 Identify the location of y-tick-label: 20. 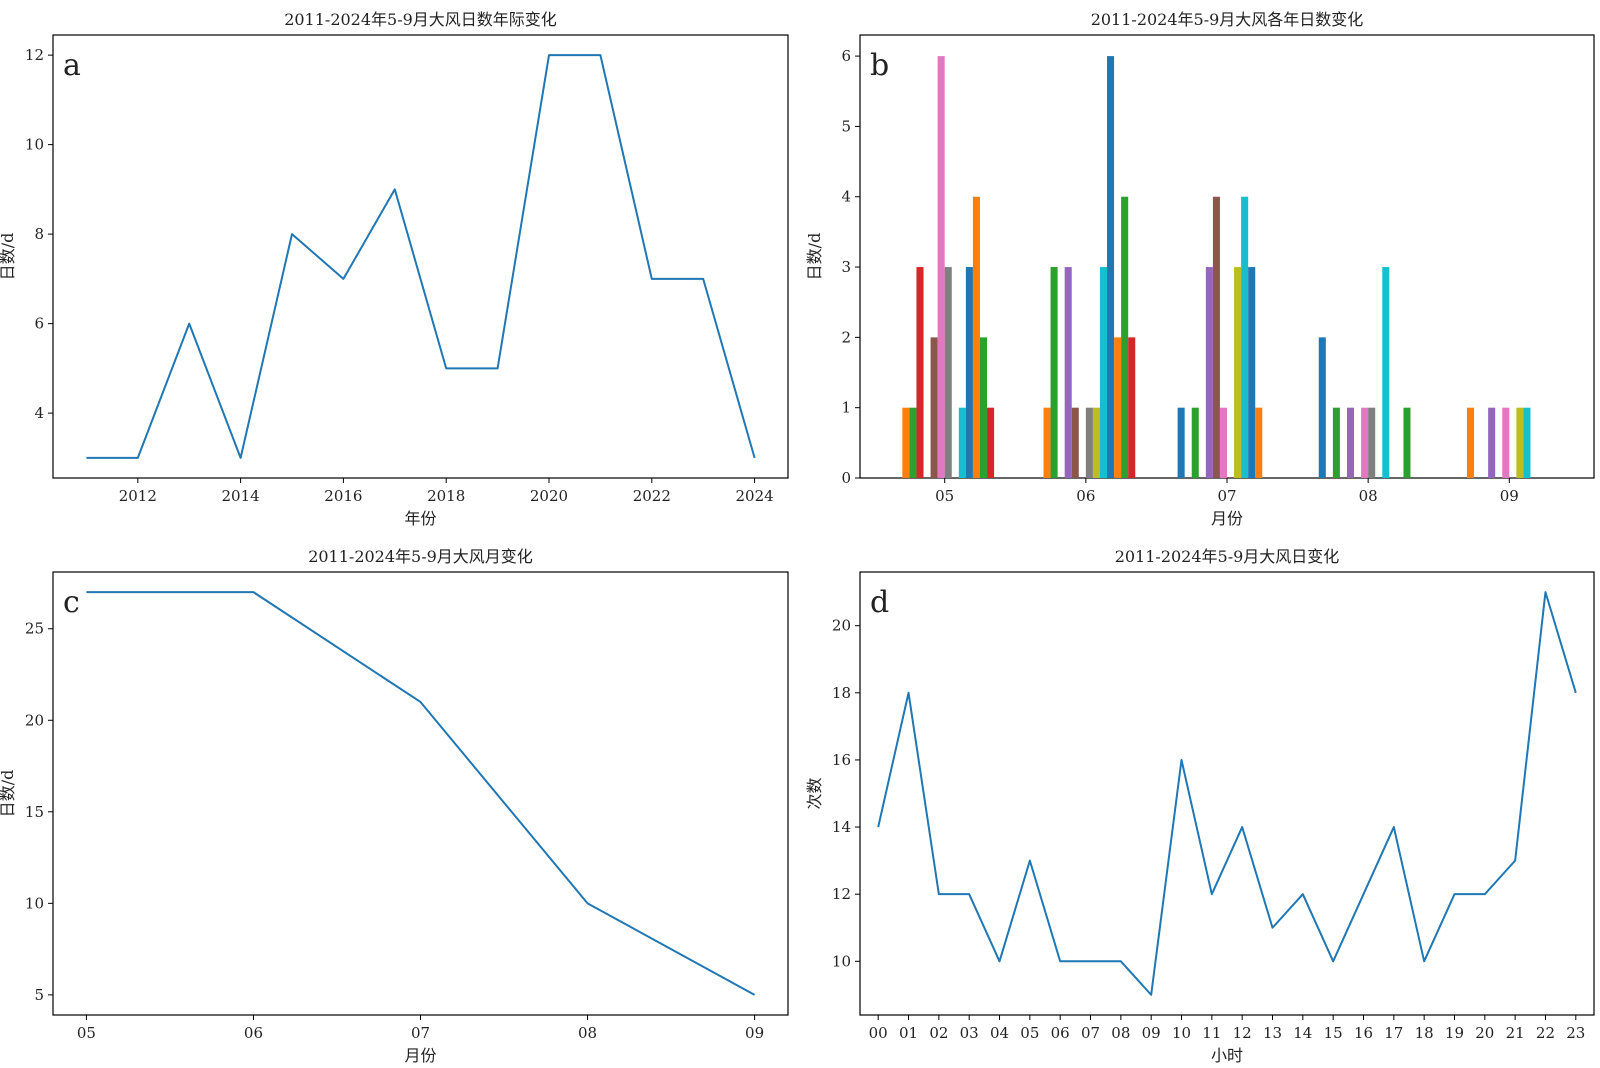
(34, 720).